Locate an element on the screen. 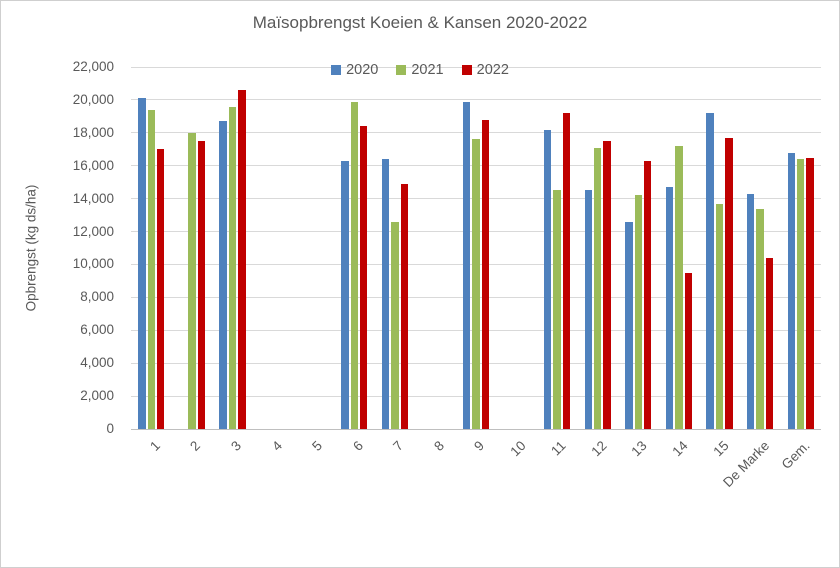 The width and height of the screenshot is (840, 568). x-axis-label-1: 1 is located at coordinates (154, 446).